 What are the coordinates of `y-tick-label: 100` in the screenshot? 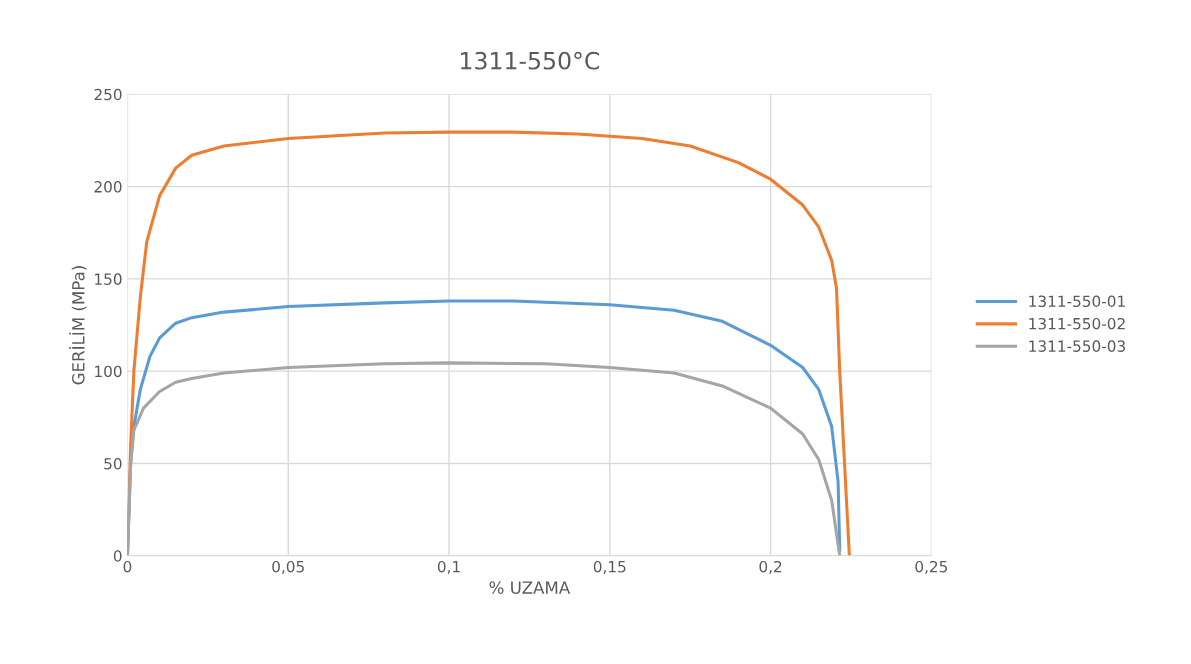 It's located at (108, 371).